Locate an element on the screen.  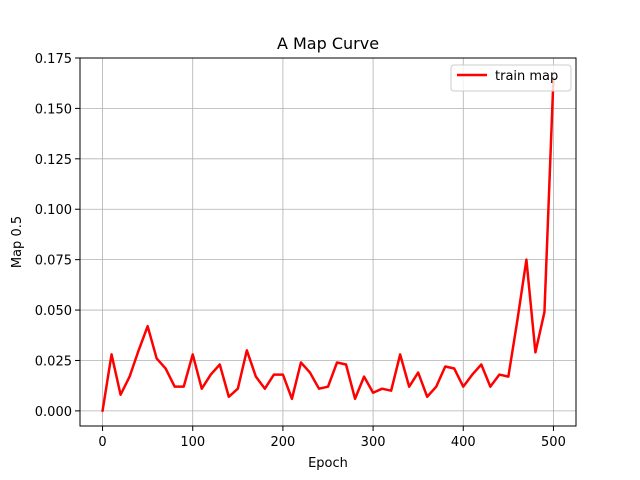
legend: train map is located at coordinates (511, 78).